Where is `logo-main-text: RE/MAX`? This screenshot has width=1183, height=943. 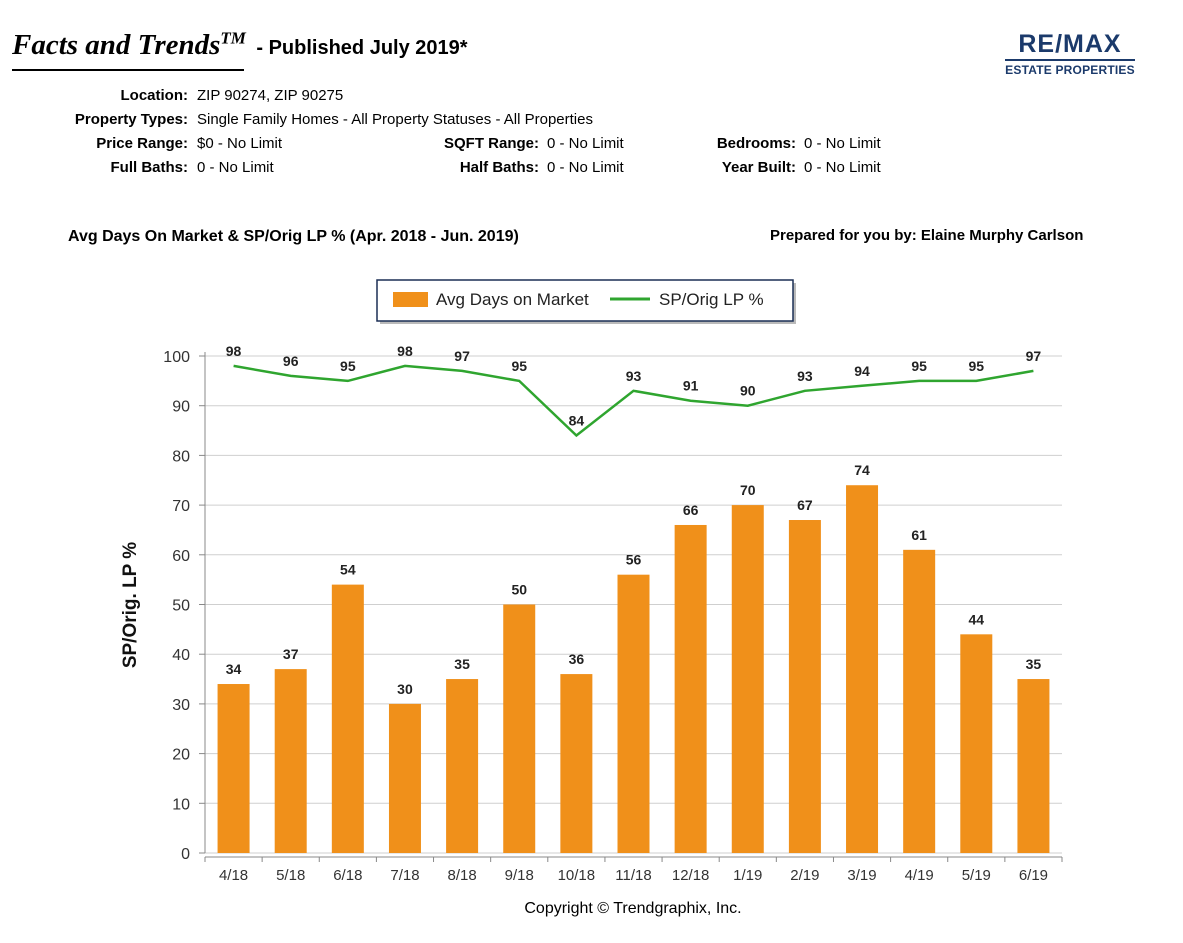
logo-main-text: RE/MAX is located at coordinates (1070, 44).